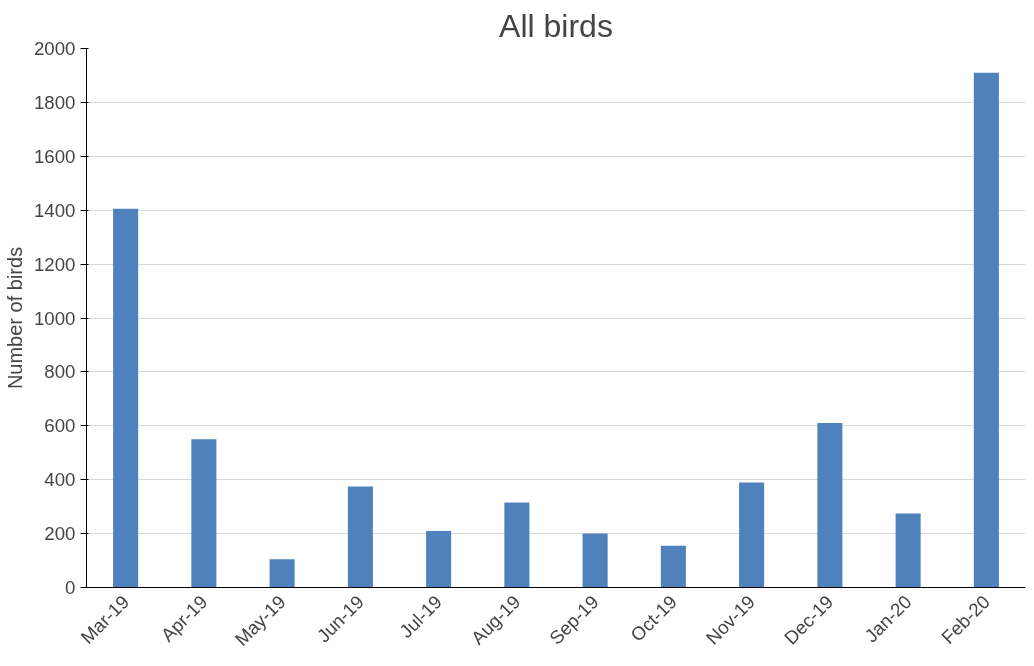 The width and height of the screenshot is (1034, 666). What do you see at coordinates (55, 318) in the screenshot?
I see `y-tick-label: 1000` at bounding box center [55, 318].